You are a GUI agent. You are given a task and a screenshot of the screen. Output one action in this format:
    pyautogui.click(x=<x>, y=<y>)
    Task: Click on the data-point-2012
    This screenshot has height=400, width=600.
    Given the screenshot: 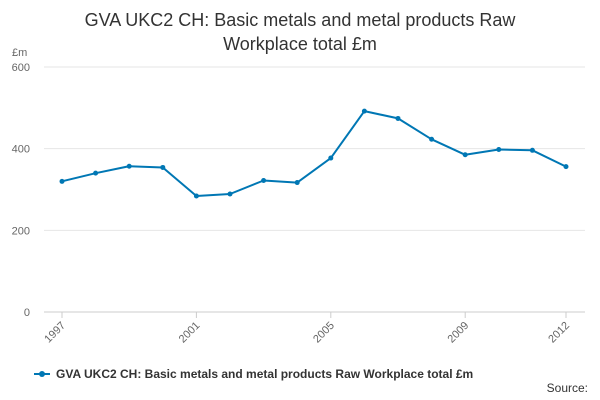 What is the action you would take?
    pyautogui.click(x=566, y=167)
    